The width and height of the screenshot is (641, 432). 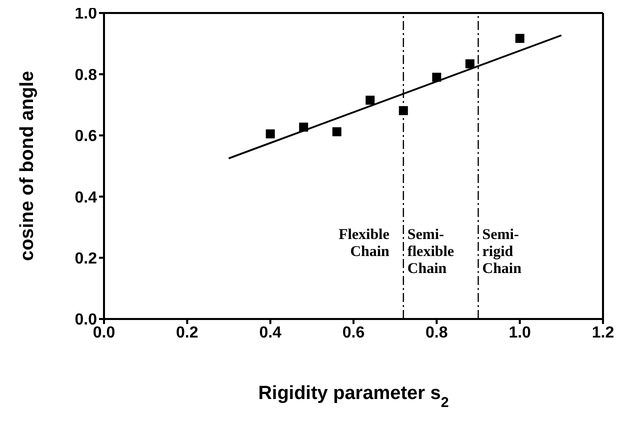 I want to click on y-tick-label: 0.6, so click(x=86, y=137).